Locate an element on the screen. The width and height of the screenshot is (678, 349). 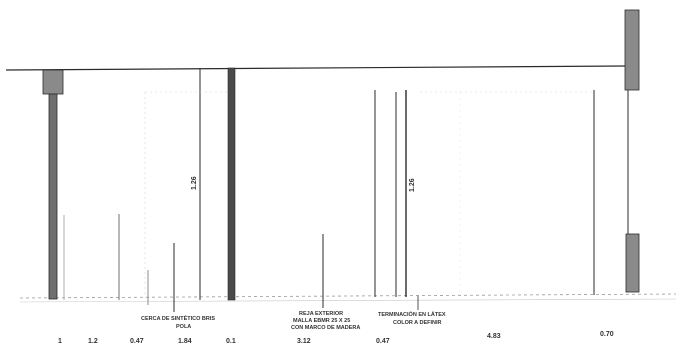
top-line is located at coordinates (316, 68).